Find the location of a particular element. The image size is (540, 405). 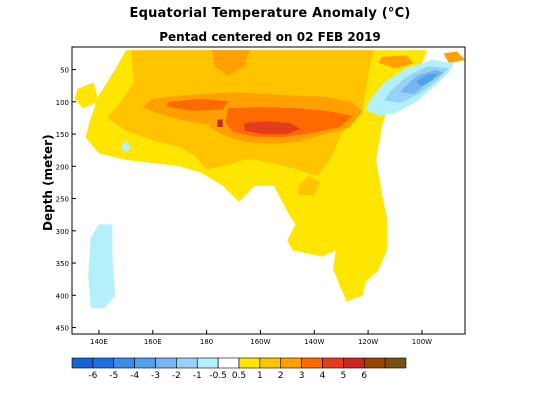

x-axis-ticks: 140E 160E 180 160W 140W 120W 100W is located at coordinates (261, 338).